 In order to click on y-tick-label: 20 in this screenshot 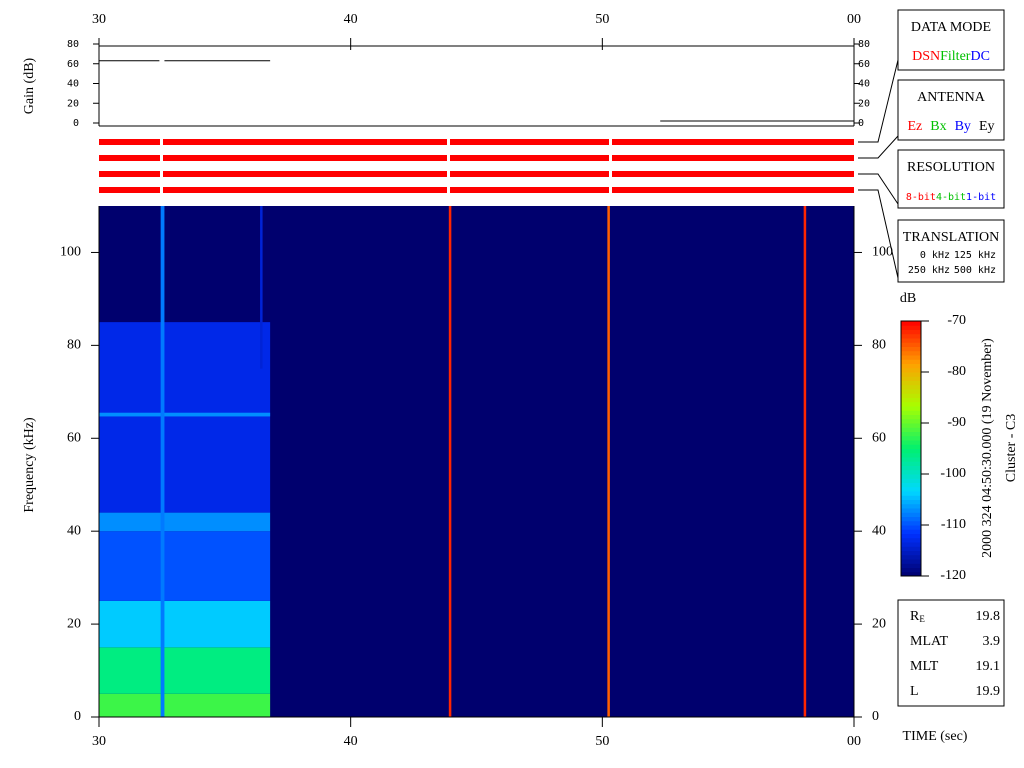, I will do `click(864, 103)`.